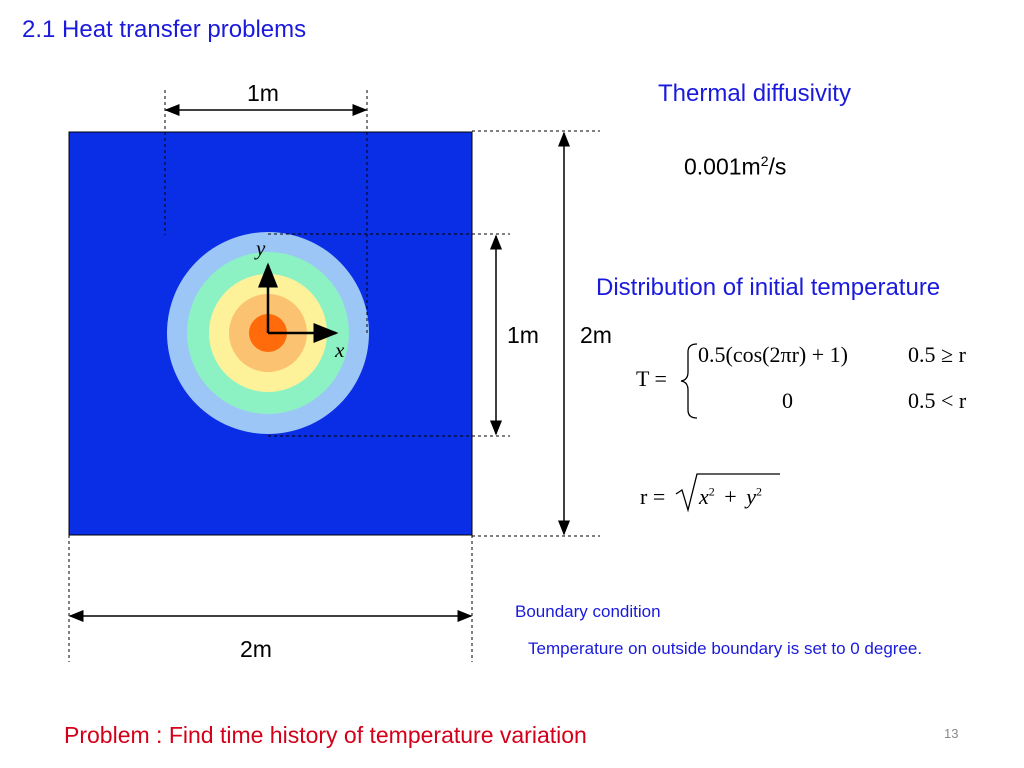  What do you see at coordinates (951, 733) in the screenshot?
I see `page-number: 13` at bounding box center [951, 733].